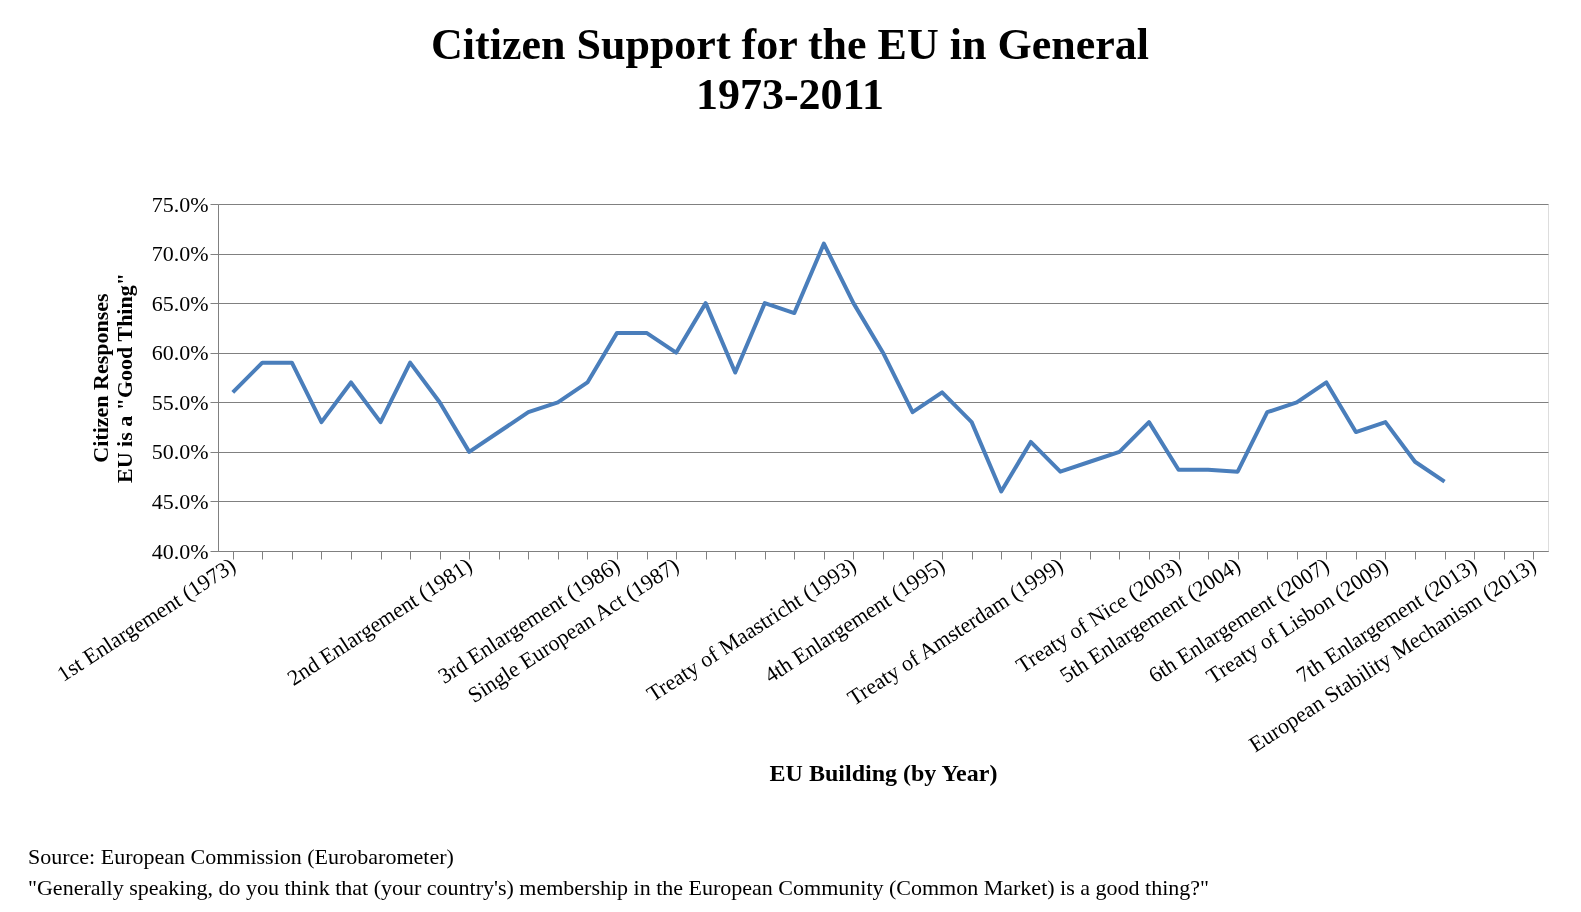 This screenshot has width=1581, height=912. What do you see at coordinates (241, 856) in the screenshot?
I see `source-note: Source: European Commission (Eurobarometer)` at bounding box center [241, 856].